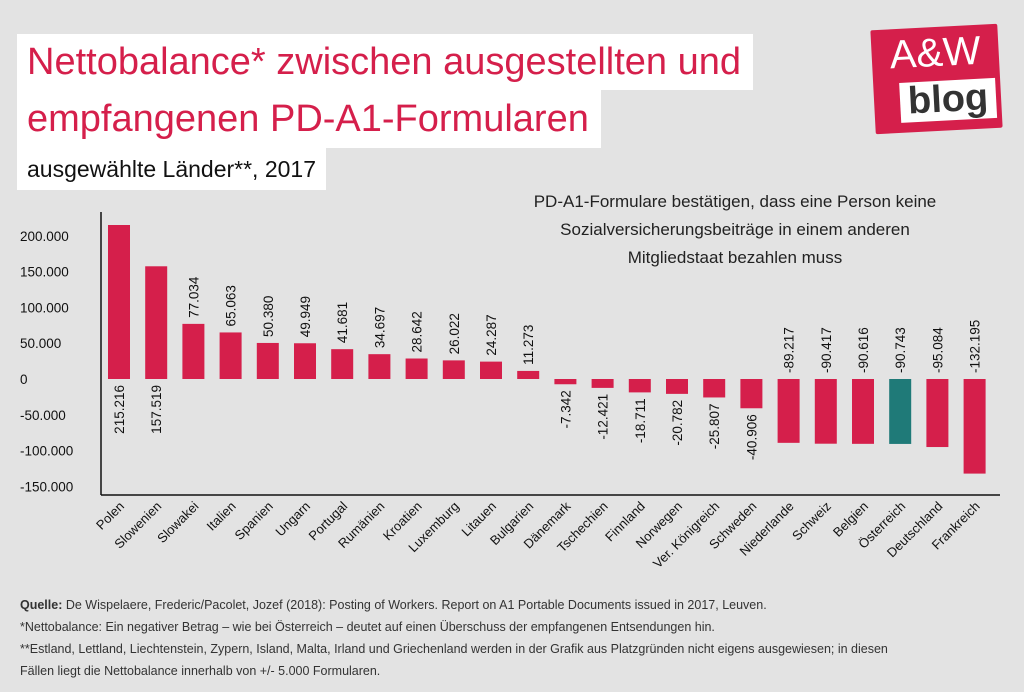 The height and width of the screenshot is (692, 1024). I want to click on bar-niederlande, so click(788, 411).